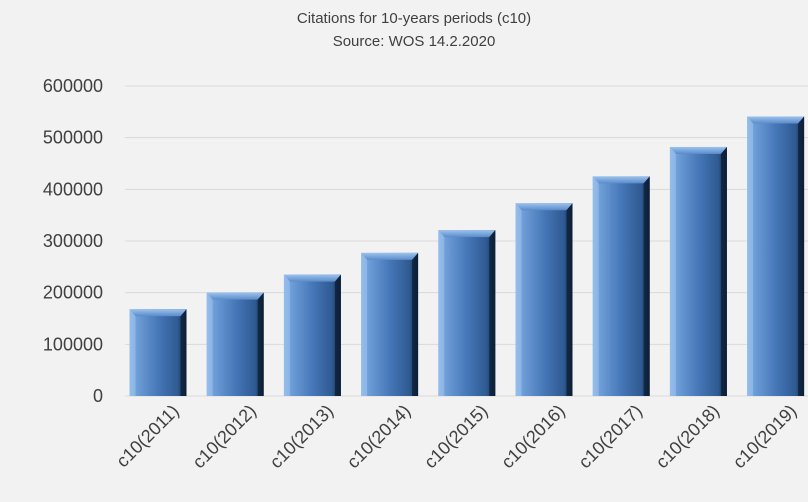 This screenshot has width=808, height=502. Describe the element at coordinates (764, 436) in the screenshot. I see `x-tick-label: c10(2019)` at that location.